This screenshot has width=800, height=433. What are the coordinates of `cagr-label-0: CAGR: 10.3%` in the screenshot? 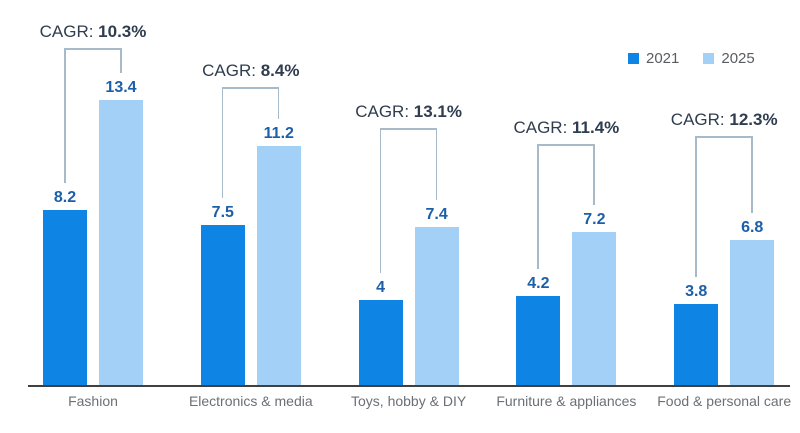 It's located at (93, 31).